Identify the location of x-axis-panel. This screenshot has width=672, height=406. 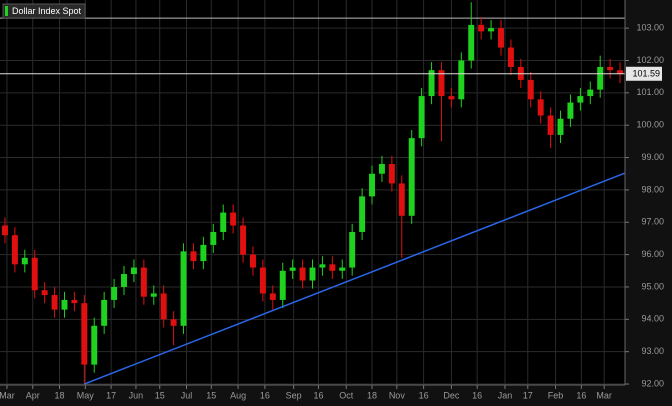
(336, 395).